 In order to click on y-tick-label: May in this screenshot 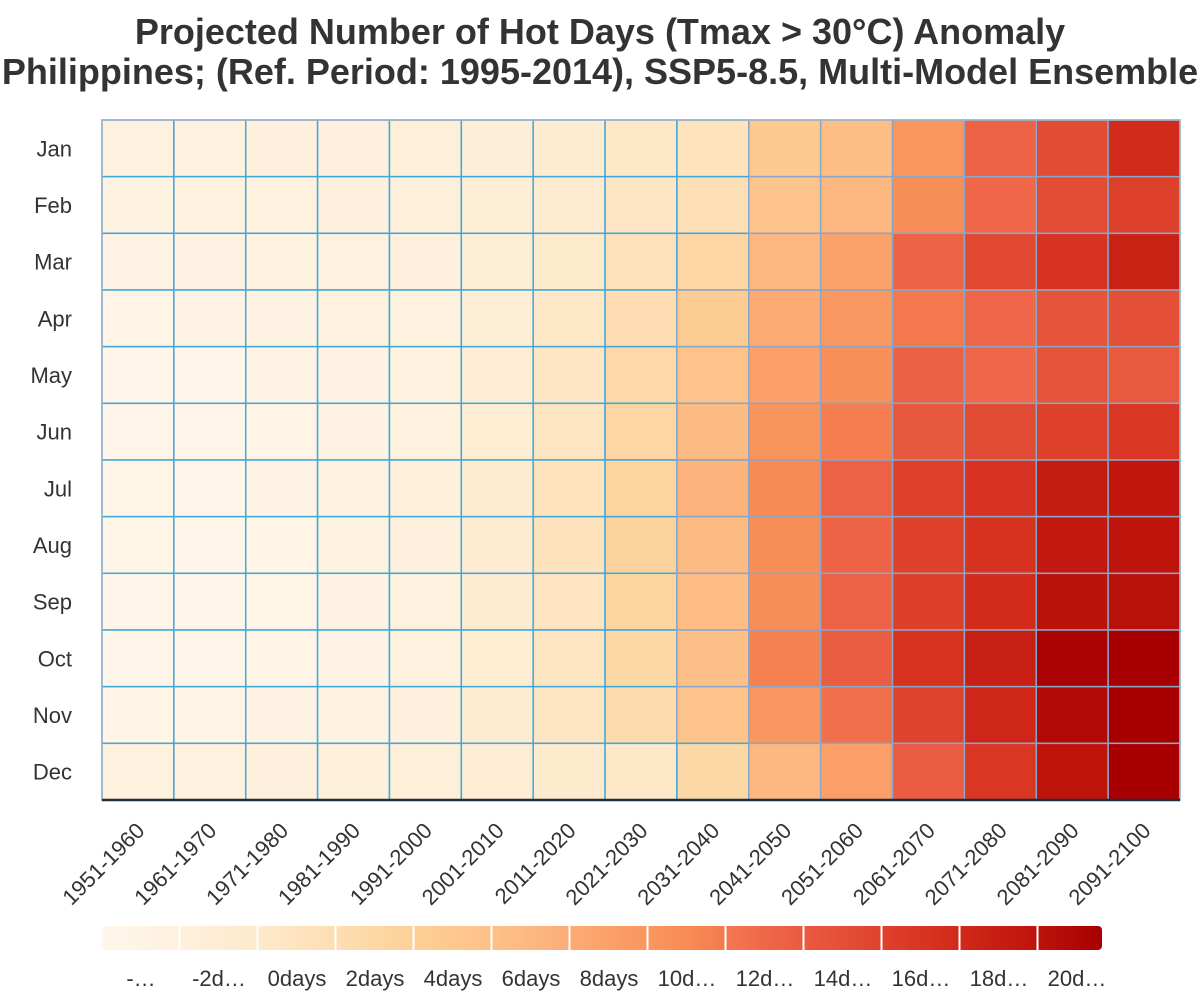, I will do `click(51, 375)`.